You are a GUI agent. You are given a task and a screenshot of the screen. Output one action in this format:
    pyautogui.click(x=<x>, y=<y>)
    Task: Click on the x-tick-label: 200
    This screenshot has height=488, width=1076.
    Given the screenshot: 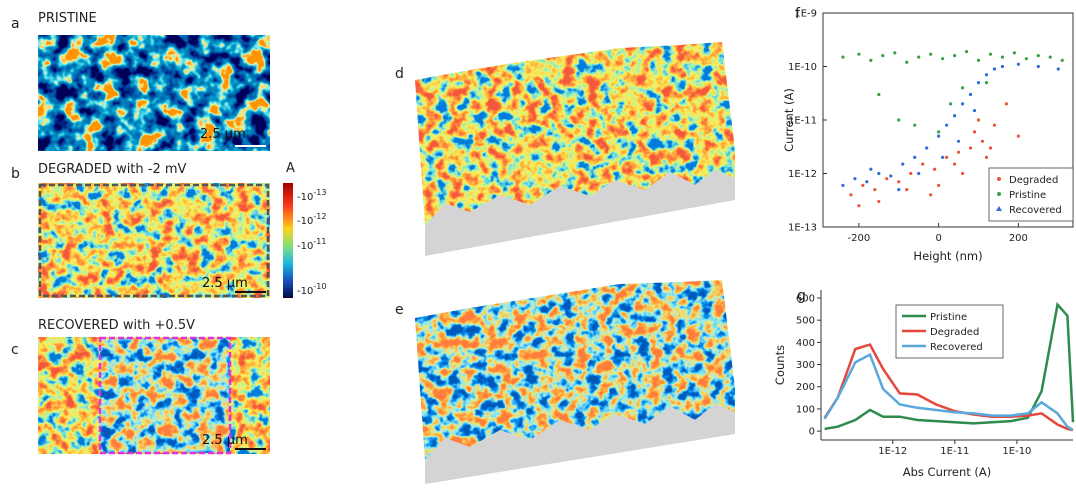 What is the action you would take?
    pyautogui.click(x=1018, y=238)
    